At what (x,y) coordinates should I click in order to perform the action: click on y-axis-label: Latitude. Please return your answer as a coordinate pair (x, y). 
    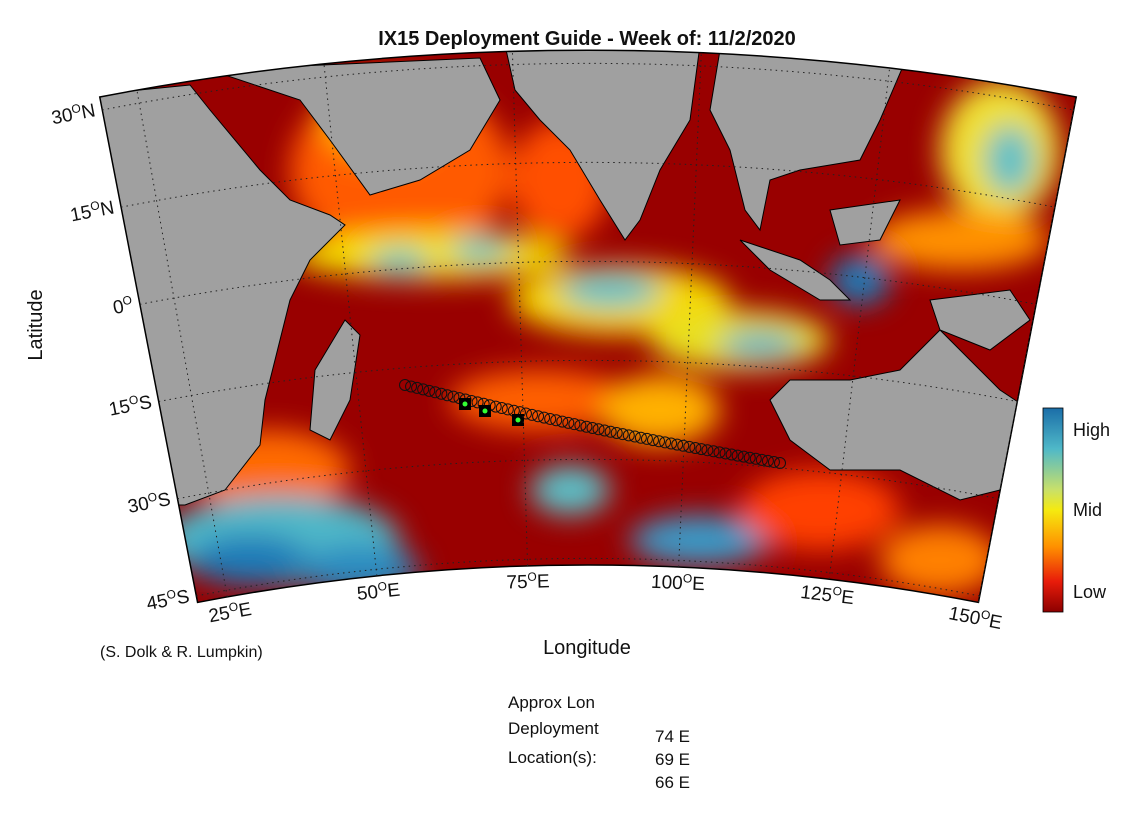
    Looking at the image, I should click on (36, 324).